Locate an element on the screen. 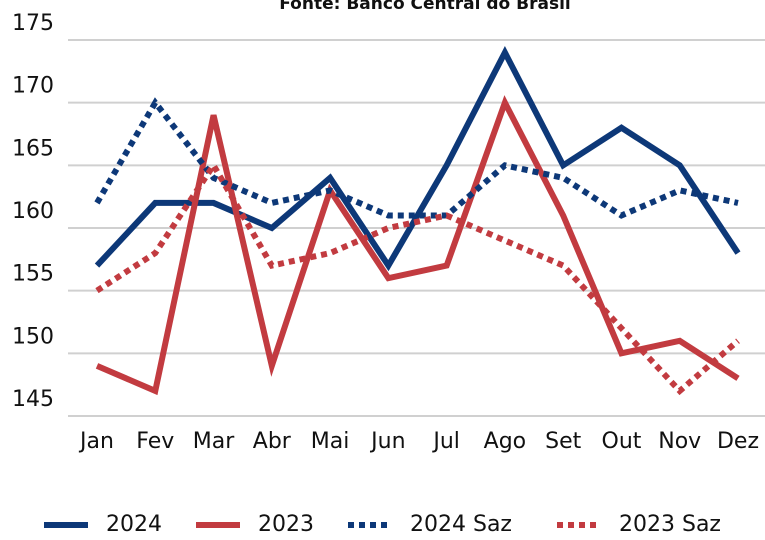  y-tick-label: 165 is located at coordinates (33, 148).